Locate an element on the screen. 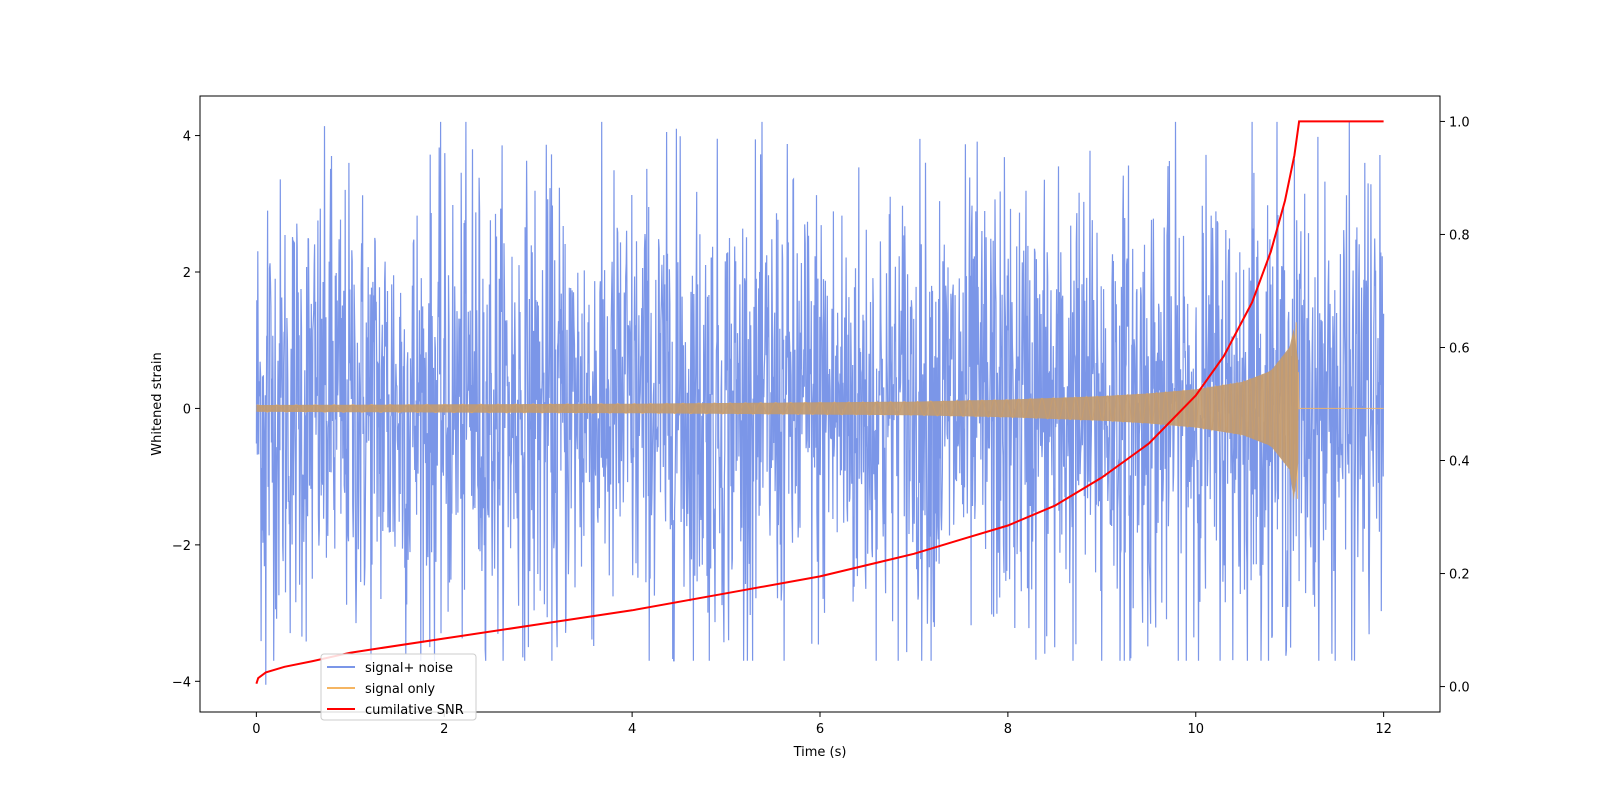  x-tick-label: 10 is located at coordinates (1195, 729).